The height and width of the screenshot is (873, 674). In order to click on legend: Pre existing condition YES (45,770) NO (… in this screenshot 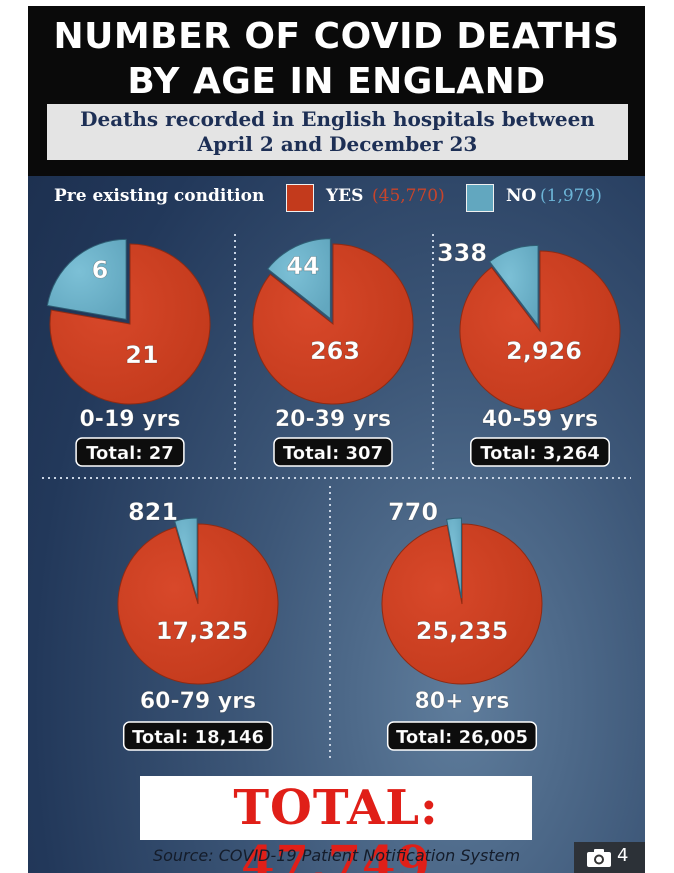, I will do `click(336, 197)`.